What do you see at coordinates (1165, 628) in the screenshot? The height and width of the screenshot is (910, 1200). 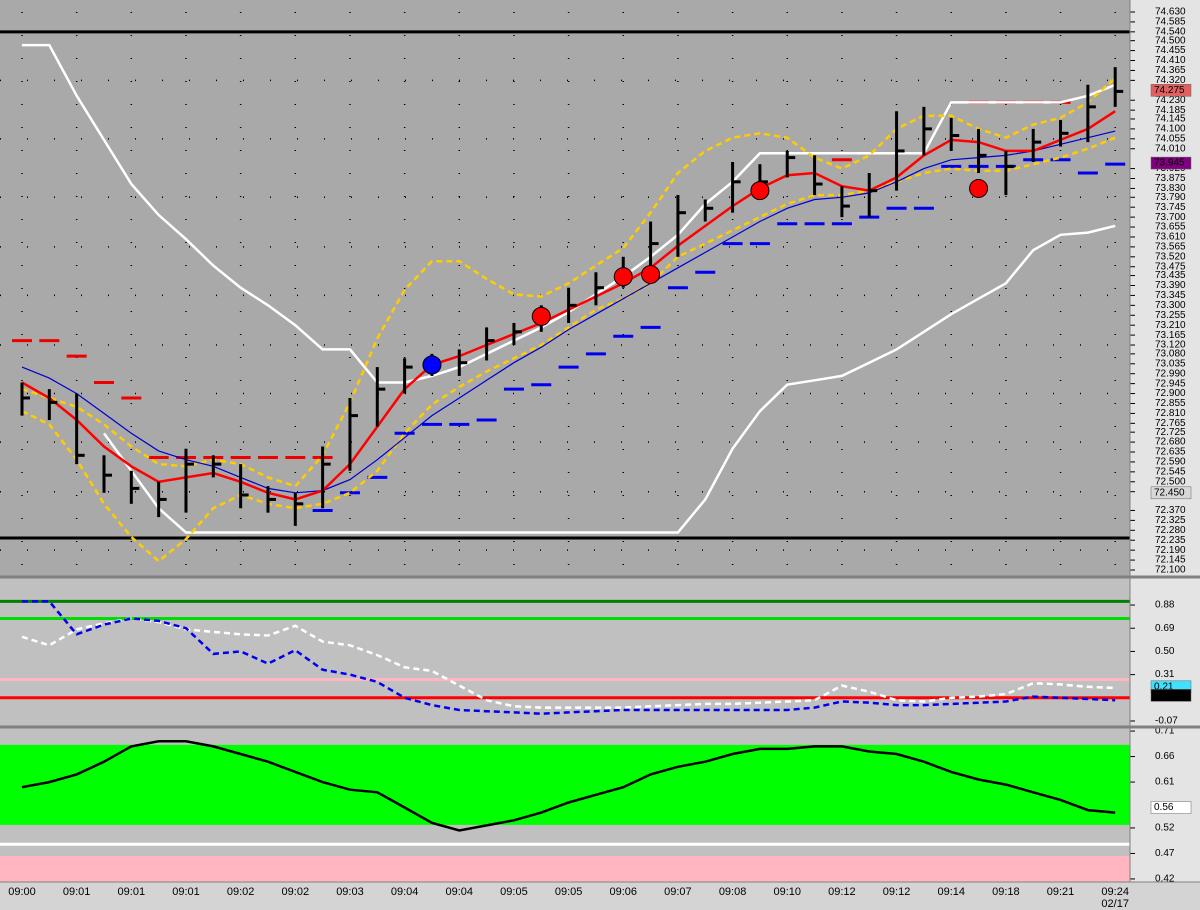 I see `y-tick-label: 0.69` at bounding box center [1165, 628].